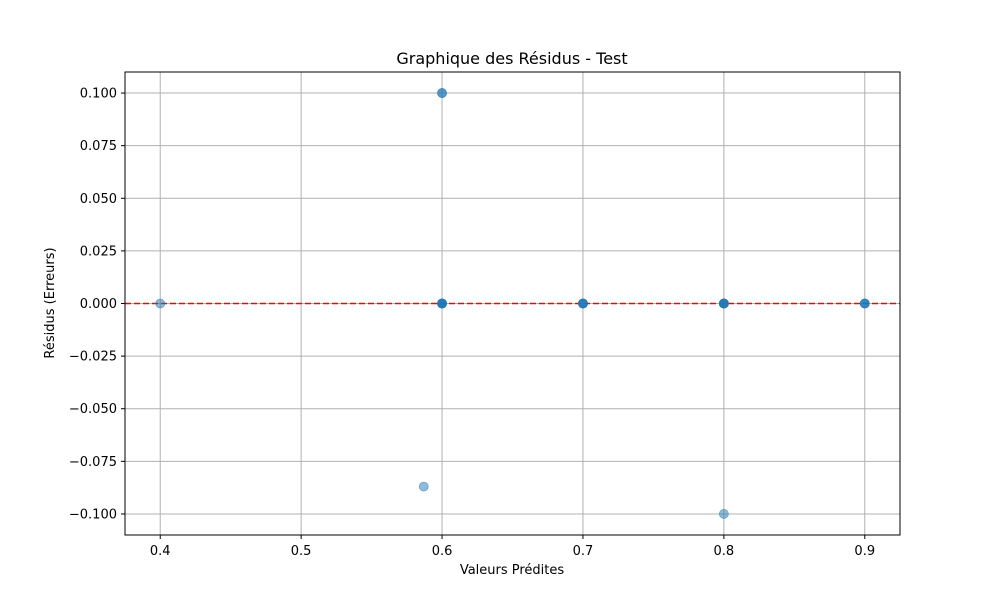  What do you see at coordinates (511, 58) in the screenshot?
I see `chart-title: Graphique des Résidus - Test` at bounding box center [511, 58].